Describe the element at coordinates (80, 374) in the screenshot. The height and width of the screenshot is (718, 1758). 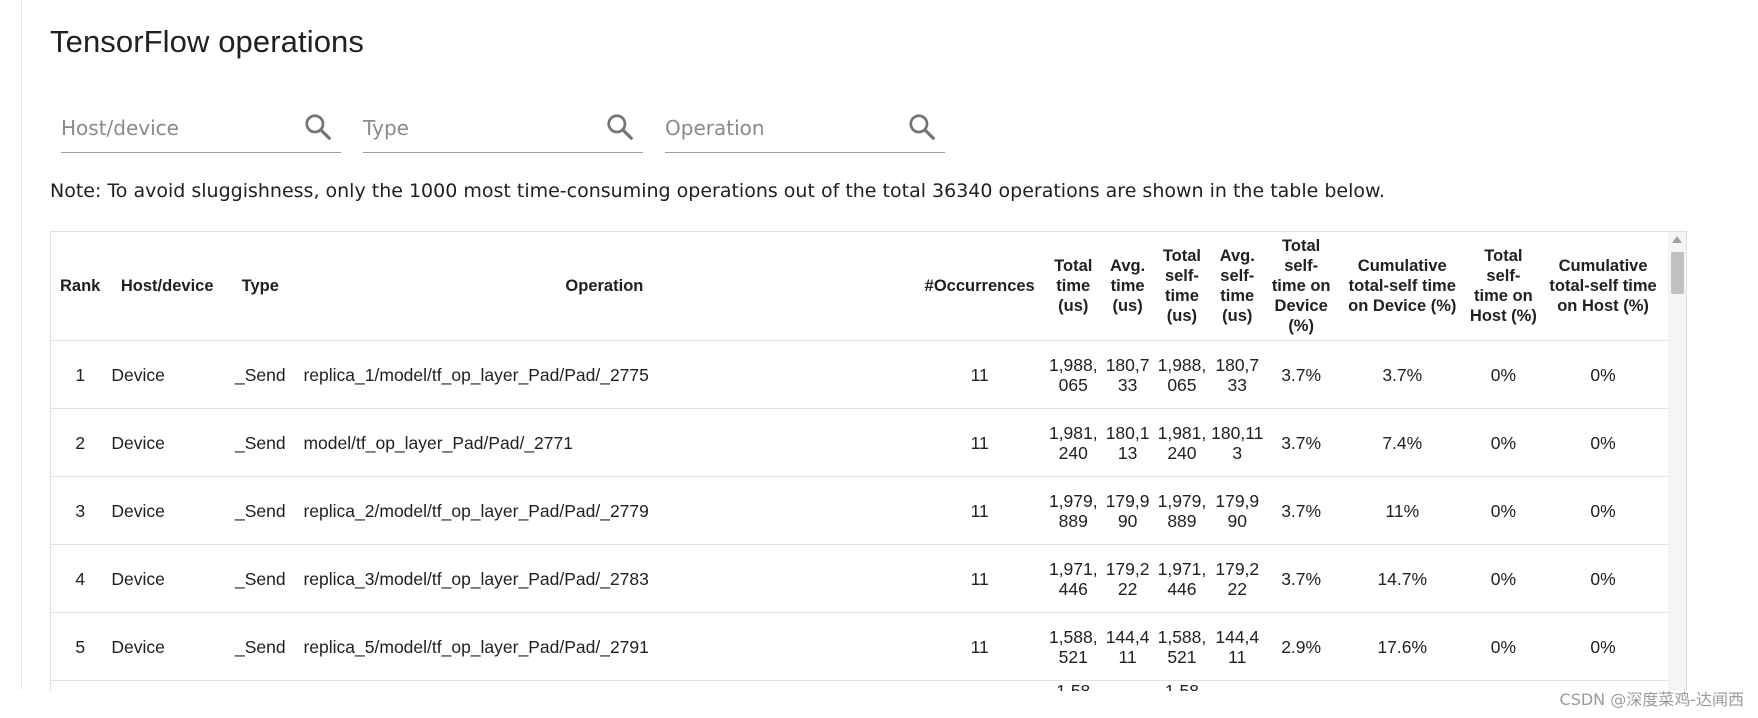
I see `cell-rank: 1` at that location.